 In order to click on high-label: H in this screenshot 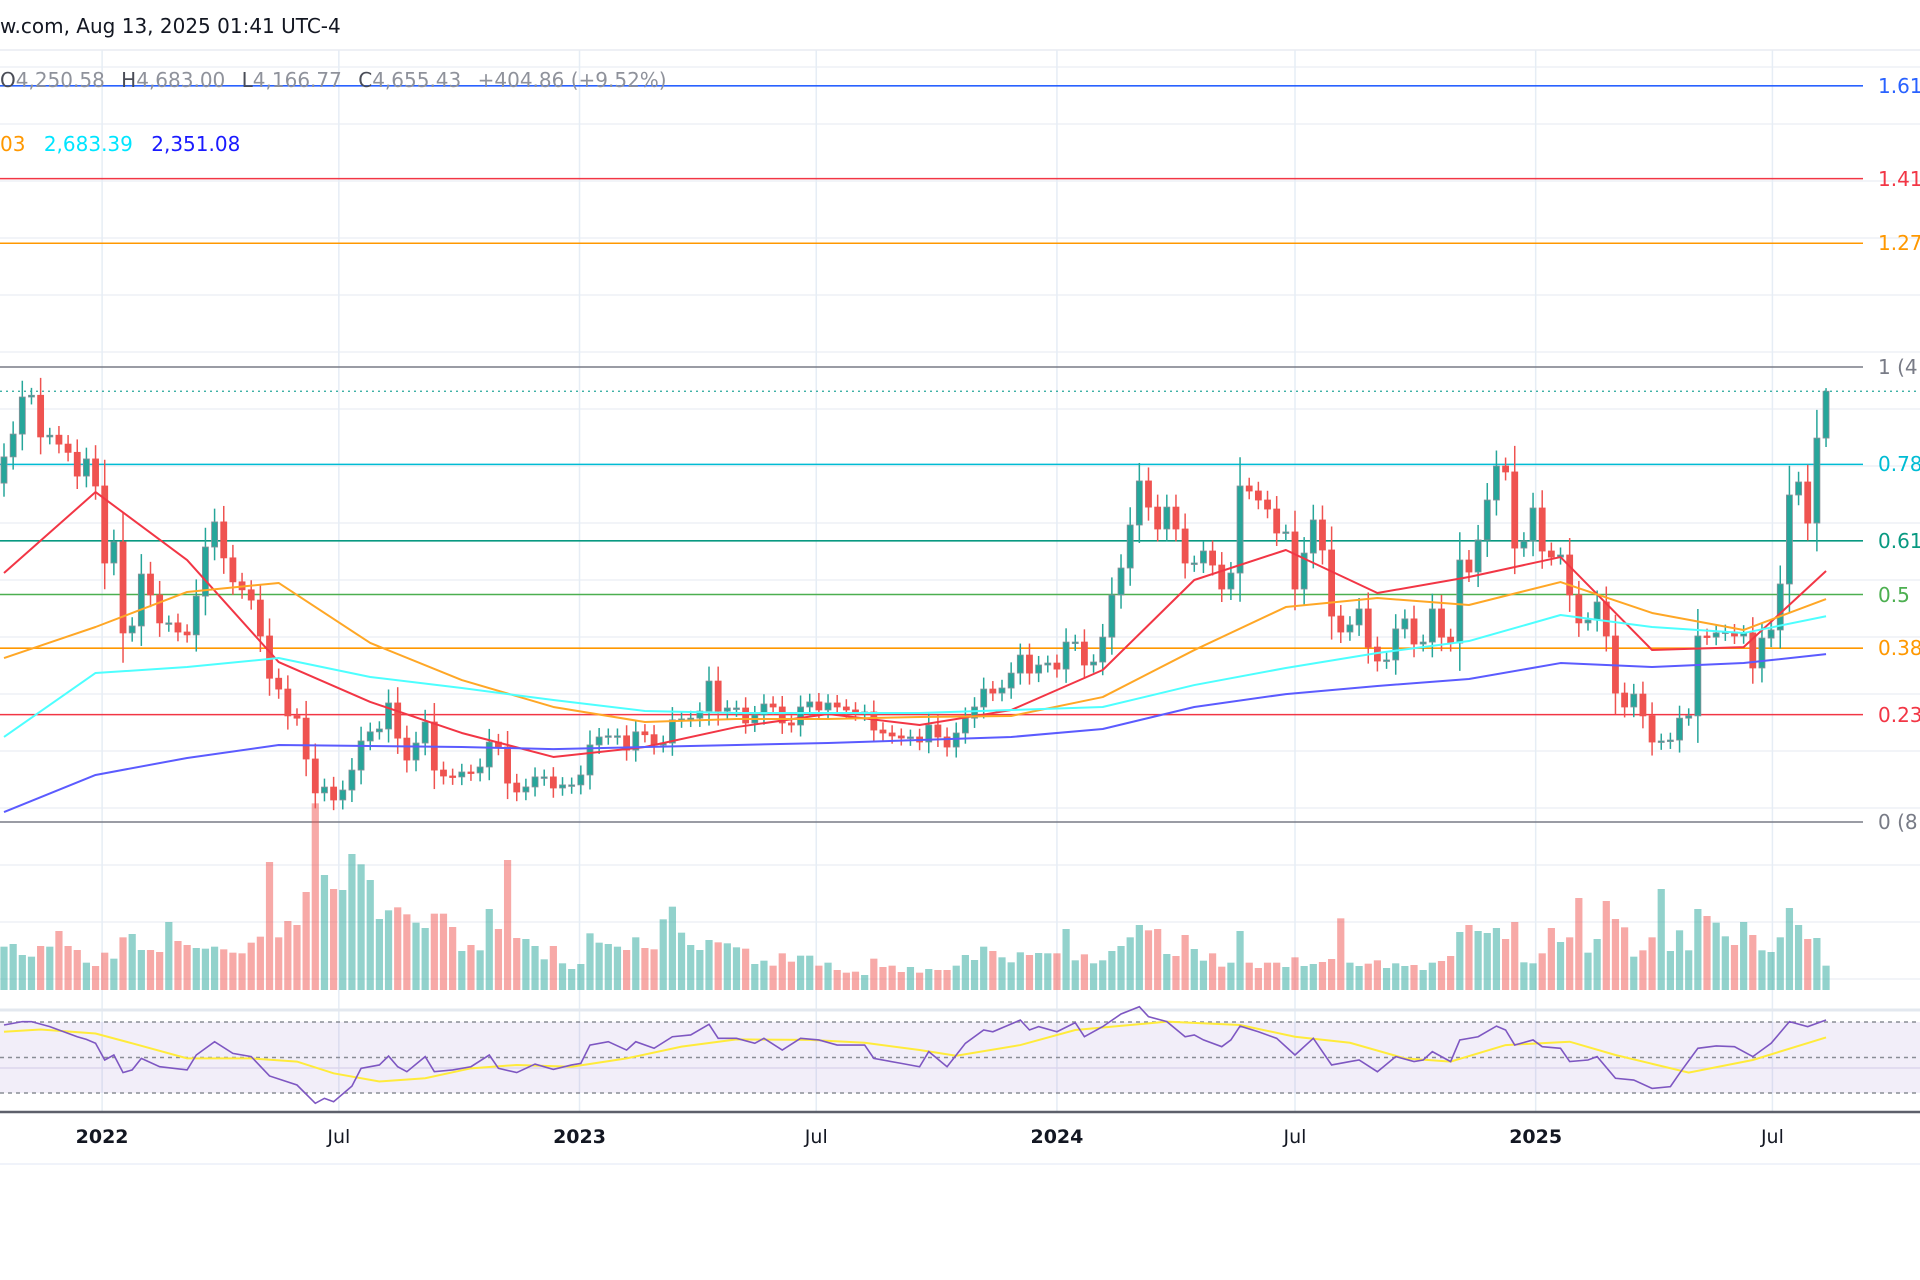, I will do `click(129, 80)`.